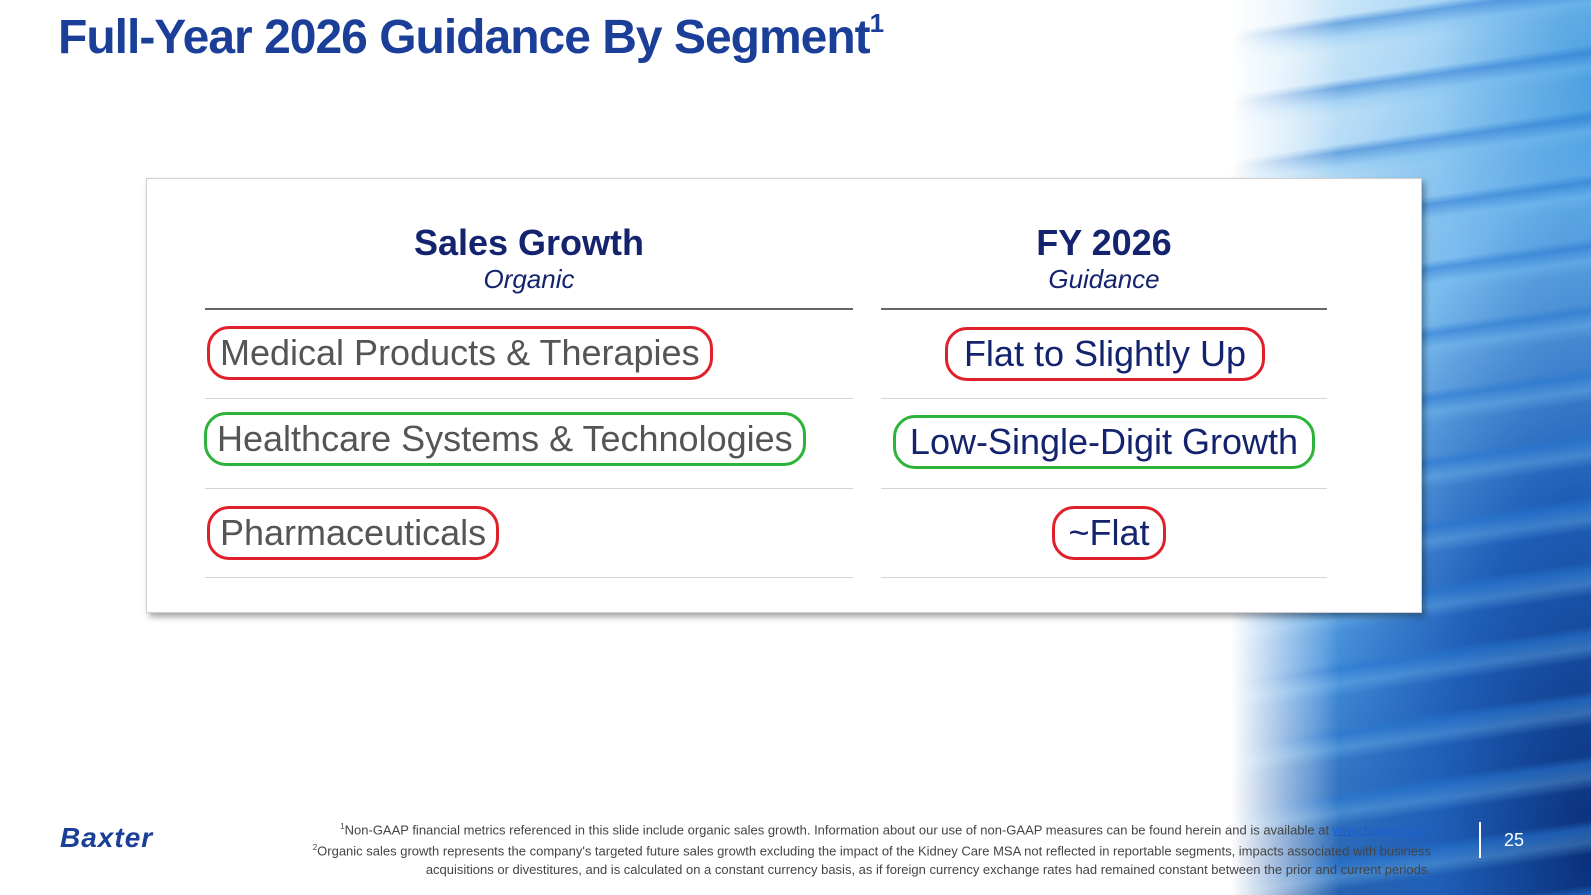 Image resolution: width=1591 pixels, height=895 pixels. What do you see at coordinates (1380, 830) in the screenshot?
I see `baxter-link: www.baxter.com` at bounding box center [1380, 830].